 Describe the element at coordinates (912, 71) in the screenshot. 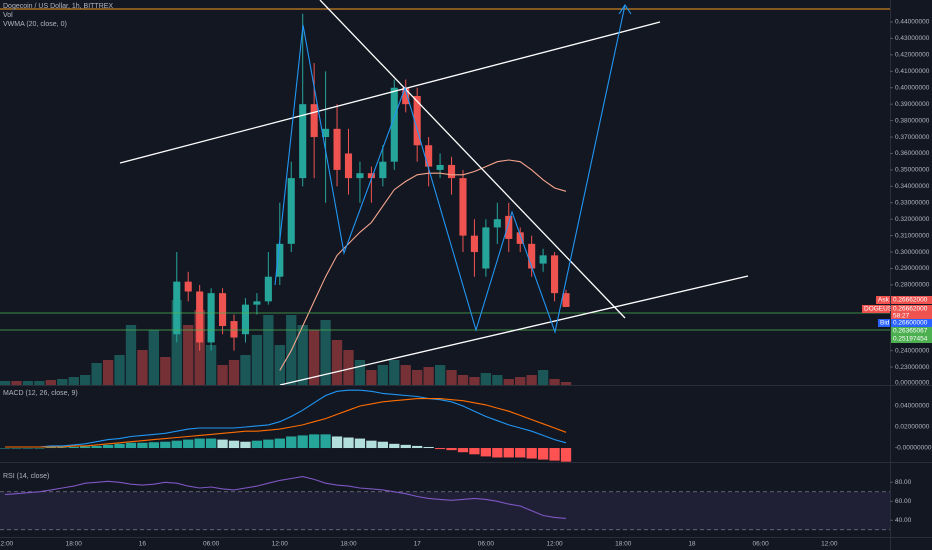

I see `y-tick-label: 0.41000000` at that location.